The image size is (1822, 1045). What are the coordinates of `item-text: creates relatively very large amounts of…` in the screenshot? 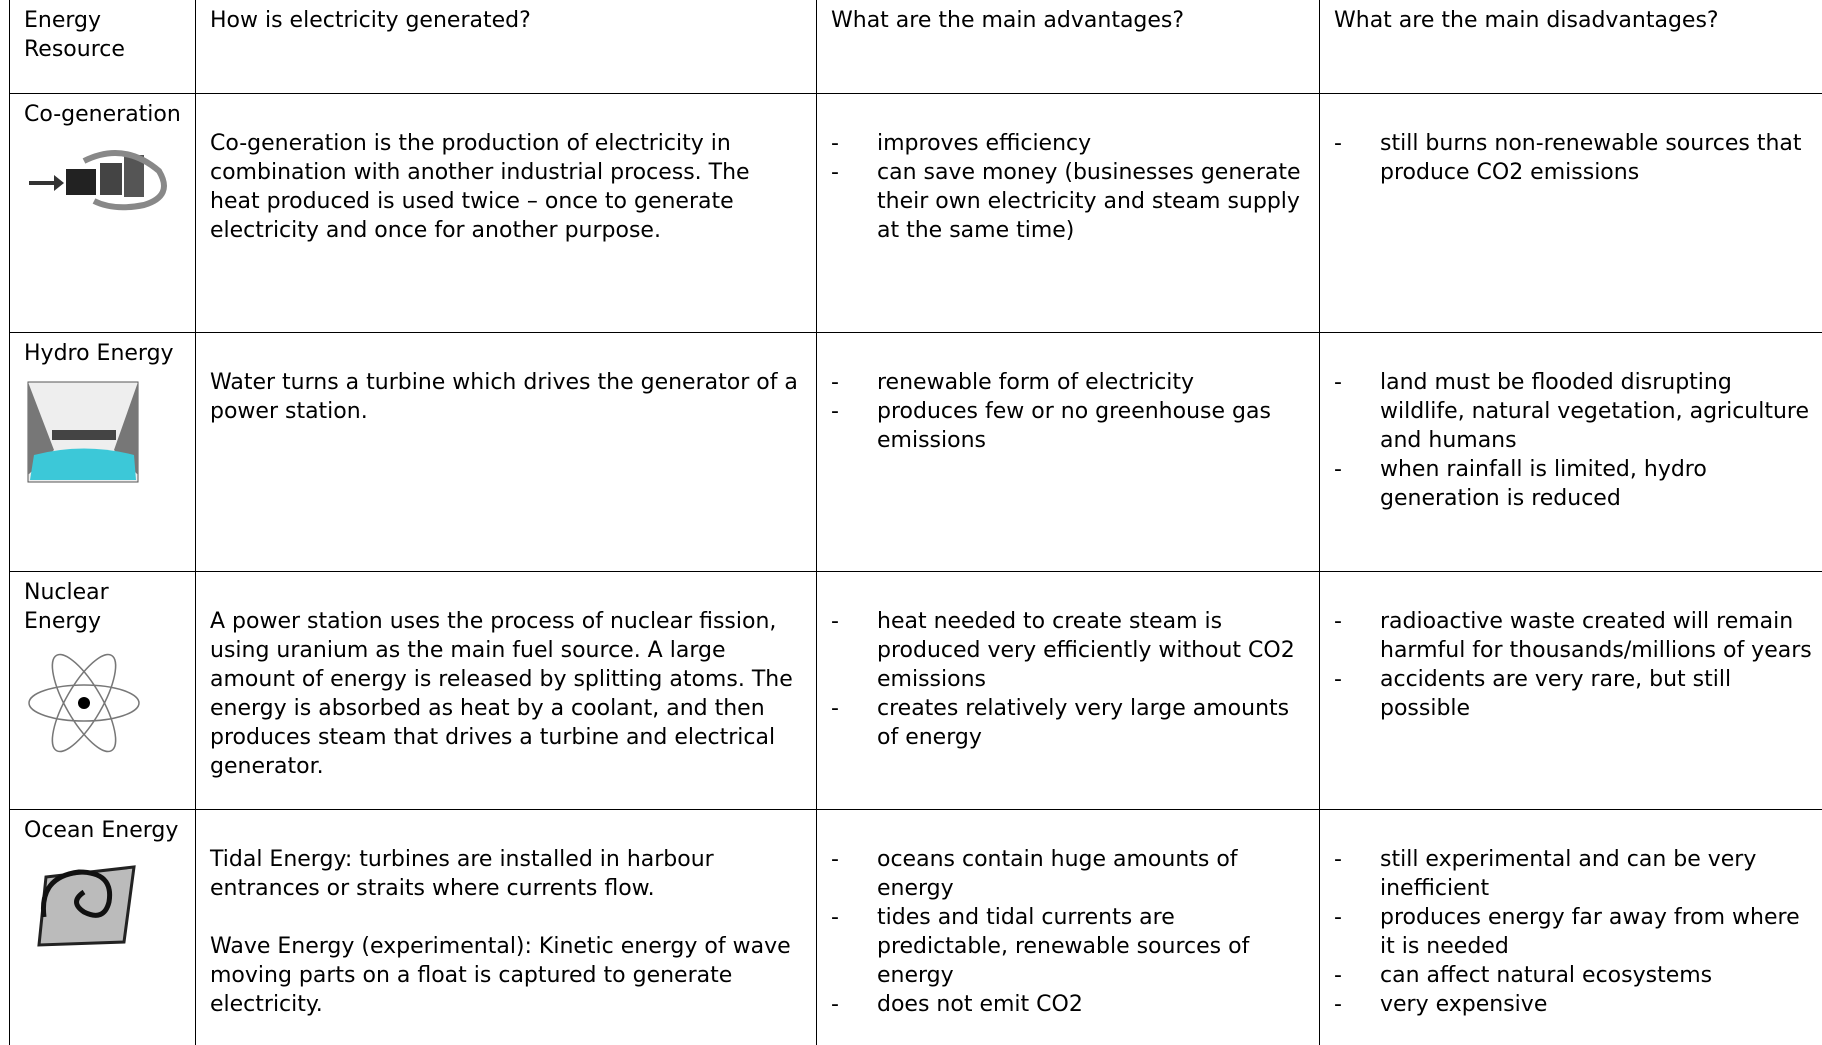 It's located at (1083, 723).